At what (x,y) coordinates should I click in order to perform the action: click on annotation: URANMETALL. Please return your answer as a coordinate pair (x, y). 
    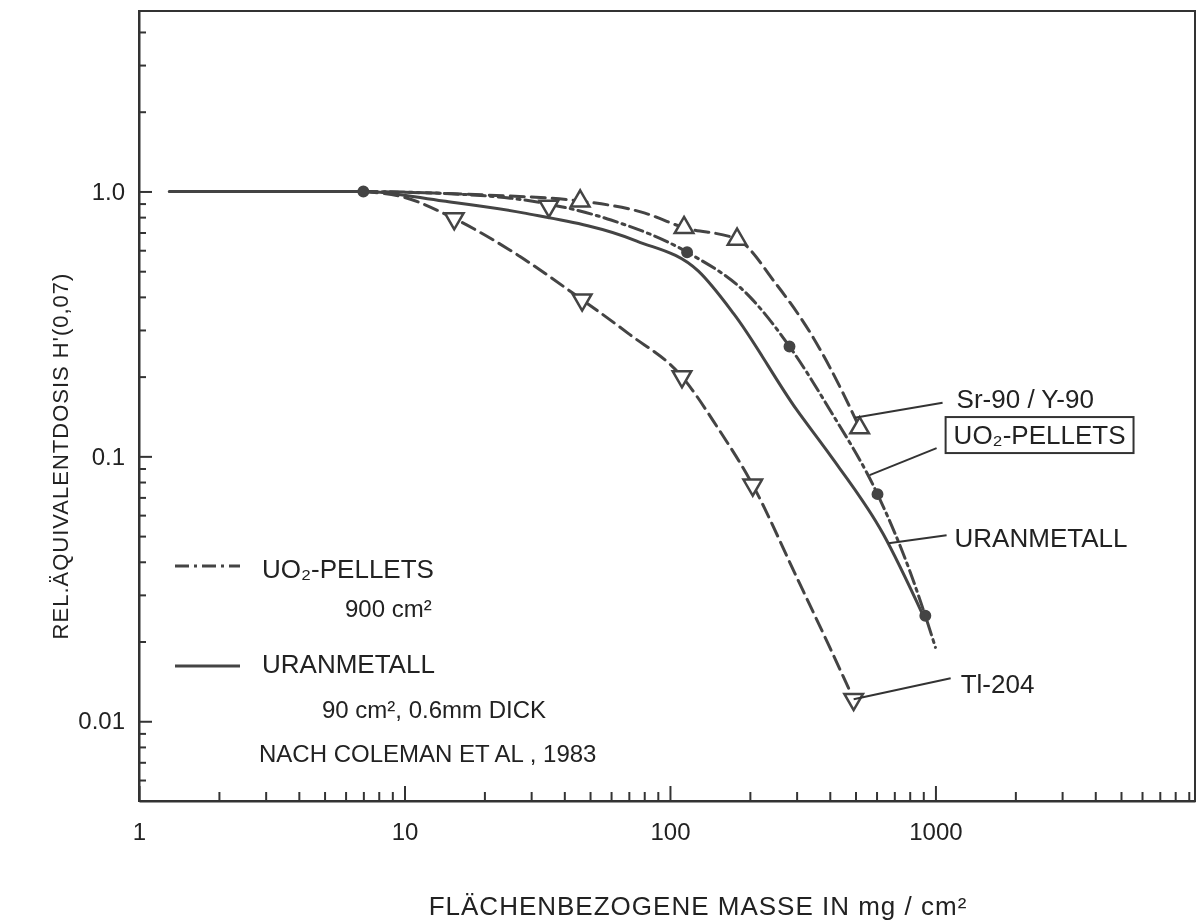
    Looking at the image, I should click on (1041, 538).